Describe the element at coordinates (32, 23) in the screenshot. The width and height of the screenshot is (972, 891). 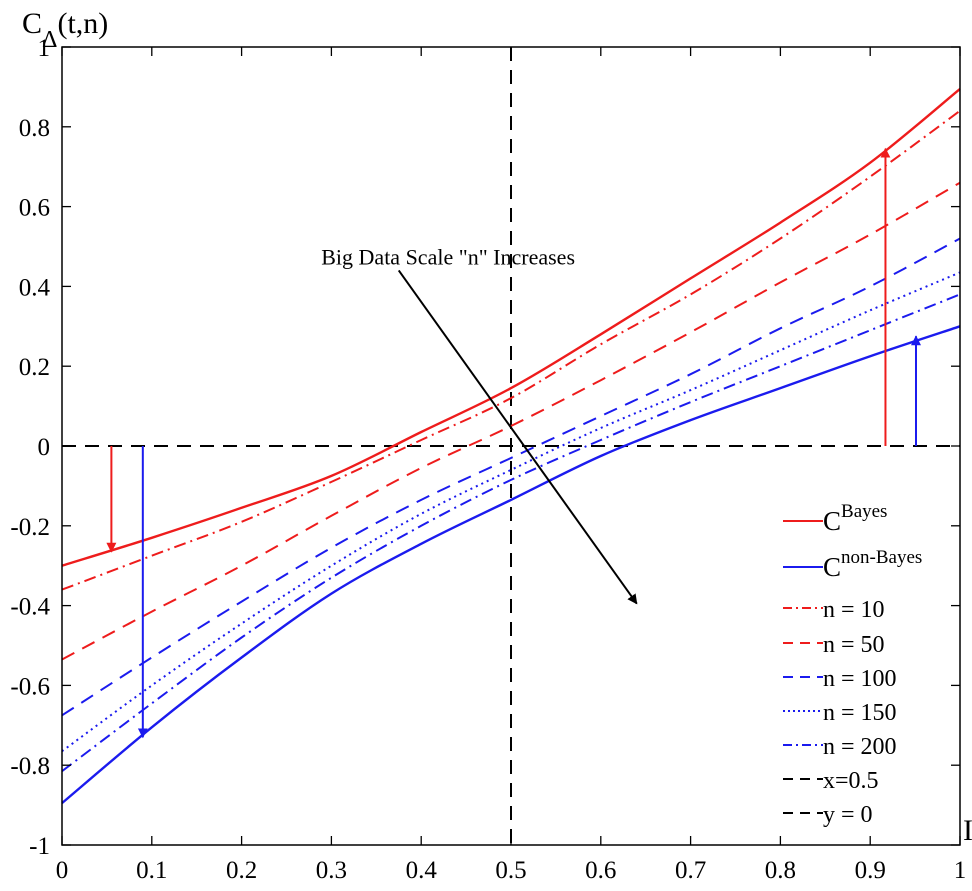
I see `y-axis-label-main: C` at that location.